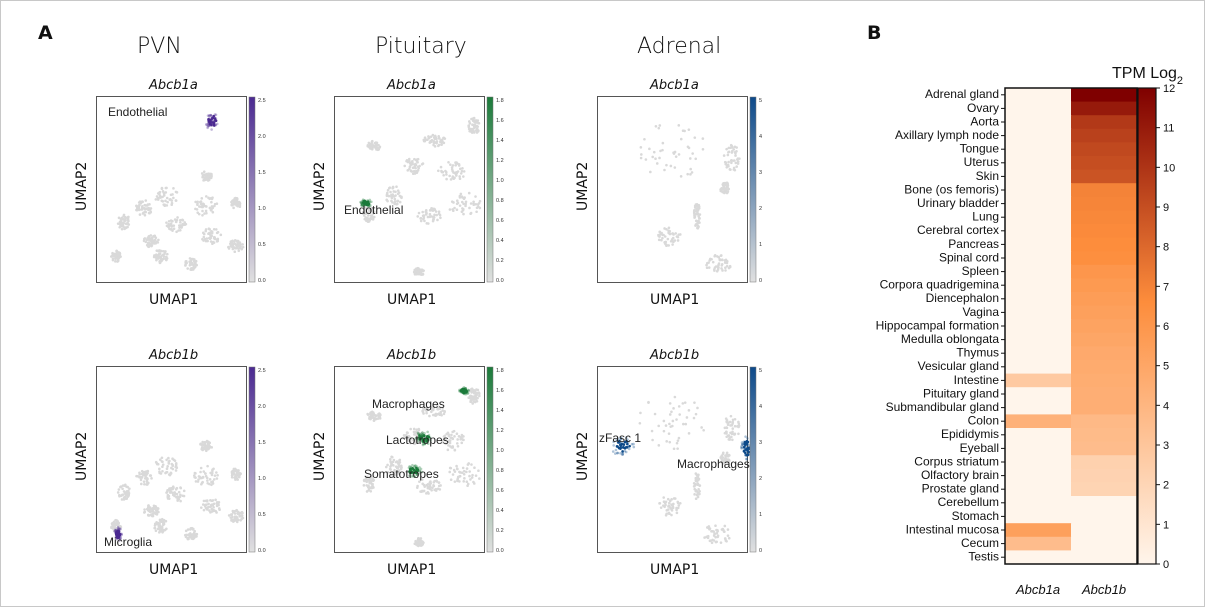  I want to click on umap-colorbar-tick: 0.0, so click(262, 281).